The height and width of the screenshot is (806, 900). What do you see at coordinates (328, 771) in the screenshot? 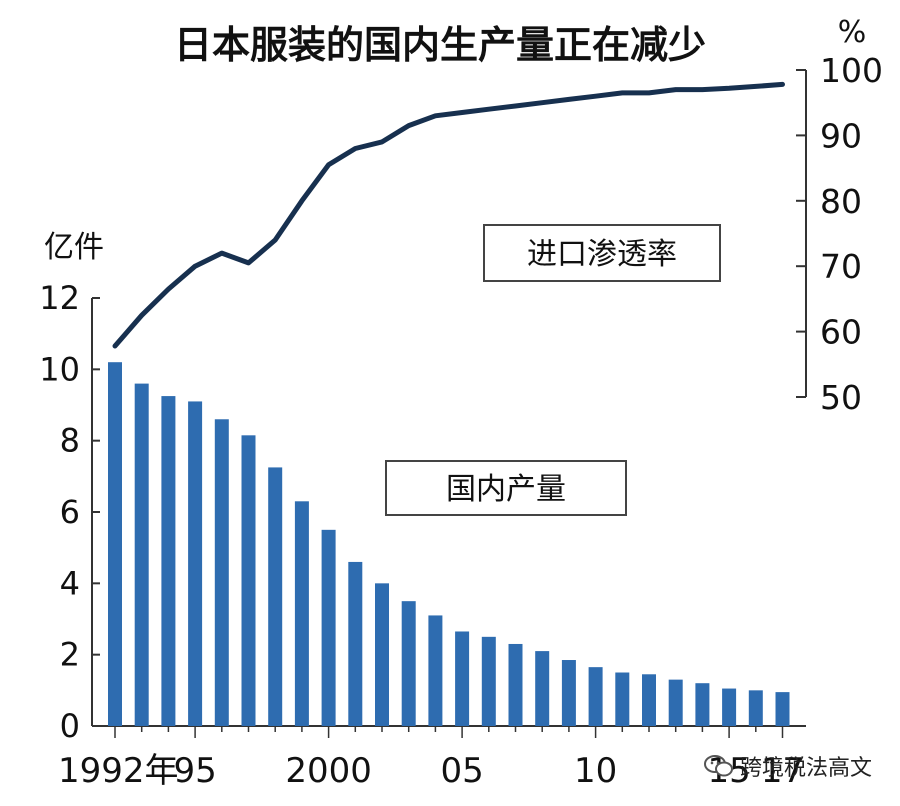
I see `x-tick-label: 2000` at bounding box center [328, 771].